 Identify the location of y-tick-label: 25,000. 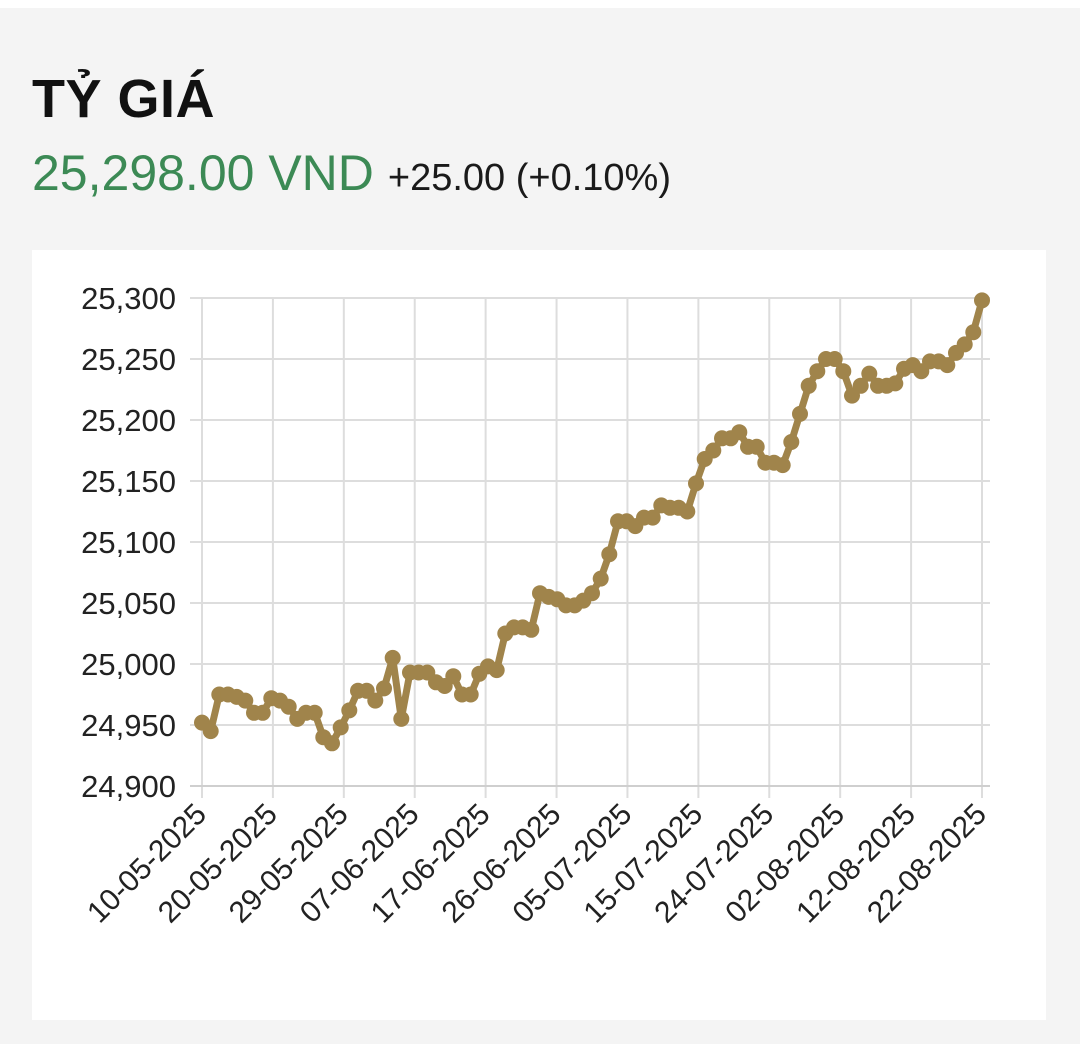
(128, 664).